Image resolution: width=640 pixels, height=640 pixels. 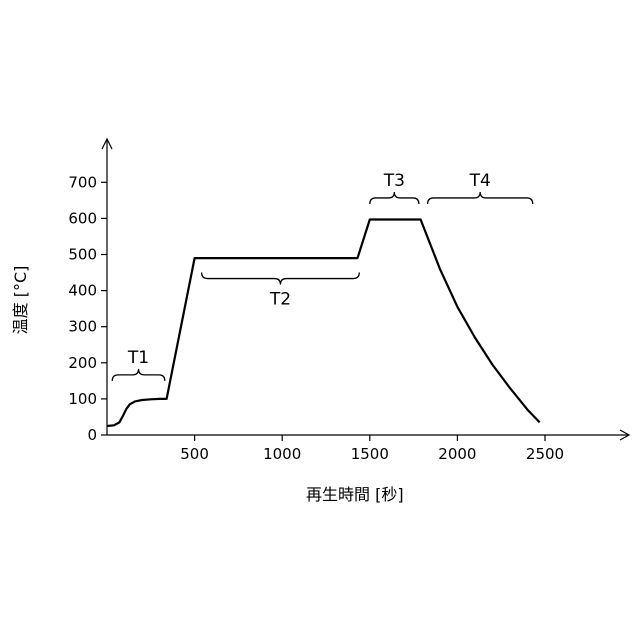 I want to click on x-tick-label: 2500, so click(x=545, y=454).